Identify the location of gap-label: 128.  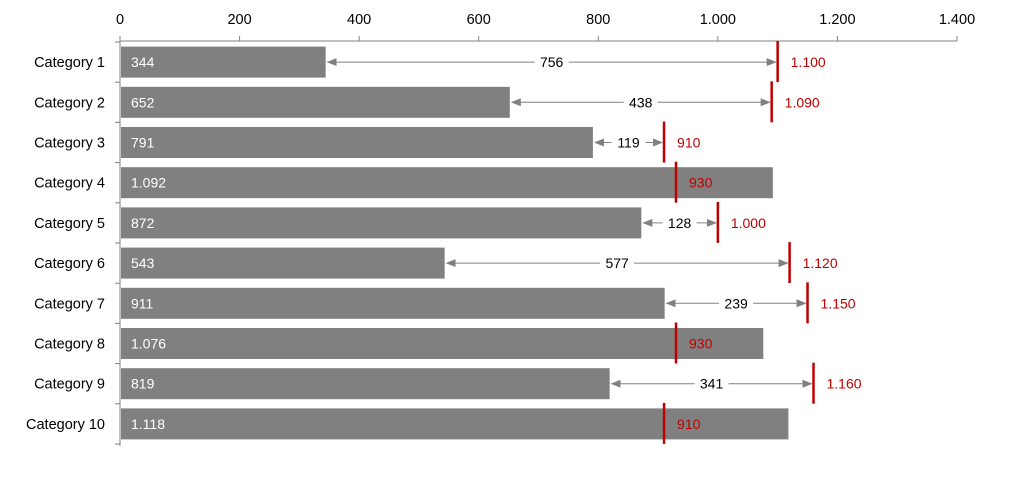
(680, 223).